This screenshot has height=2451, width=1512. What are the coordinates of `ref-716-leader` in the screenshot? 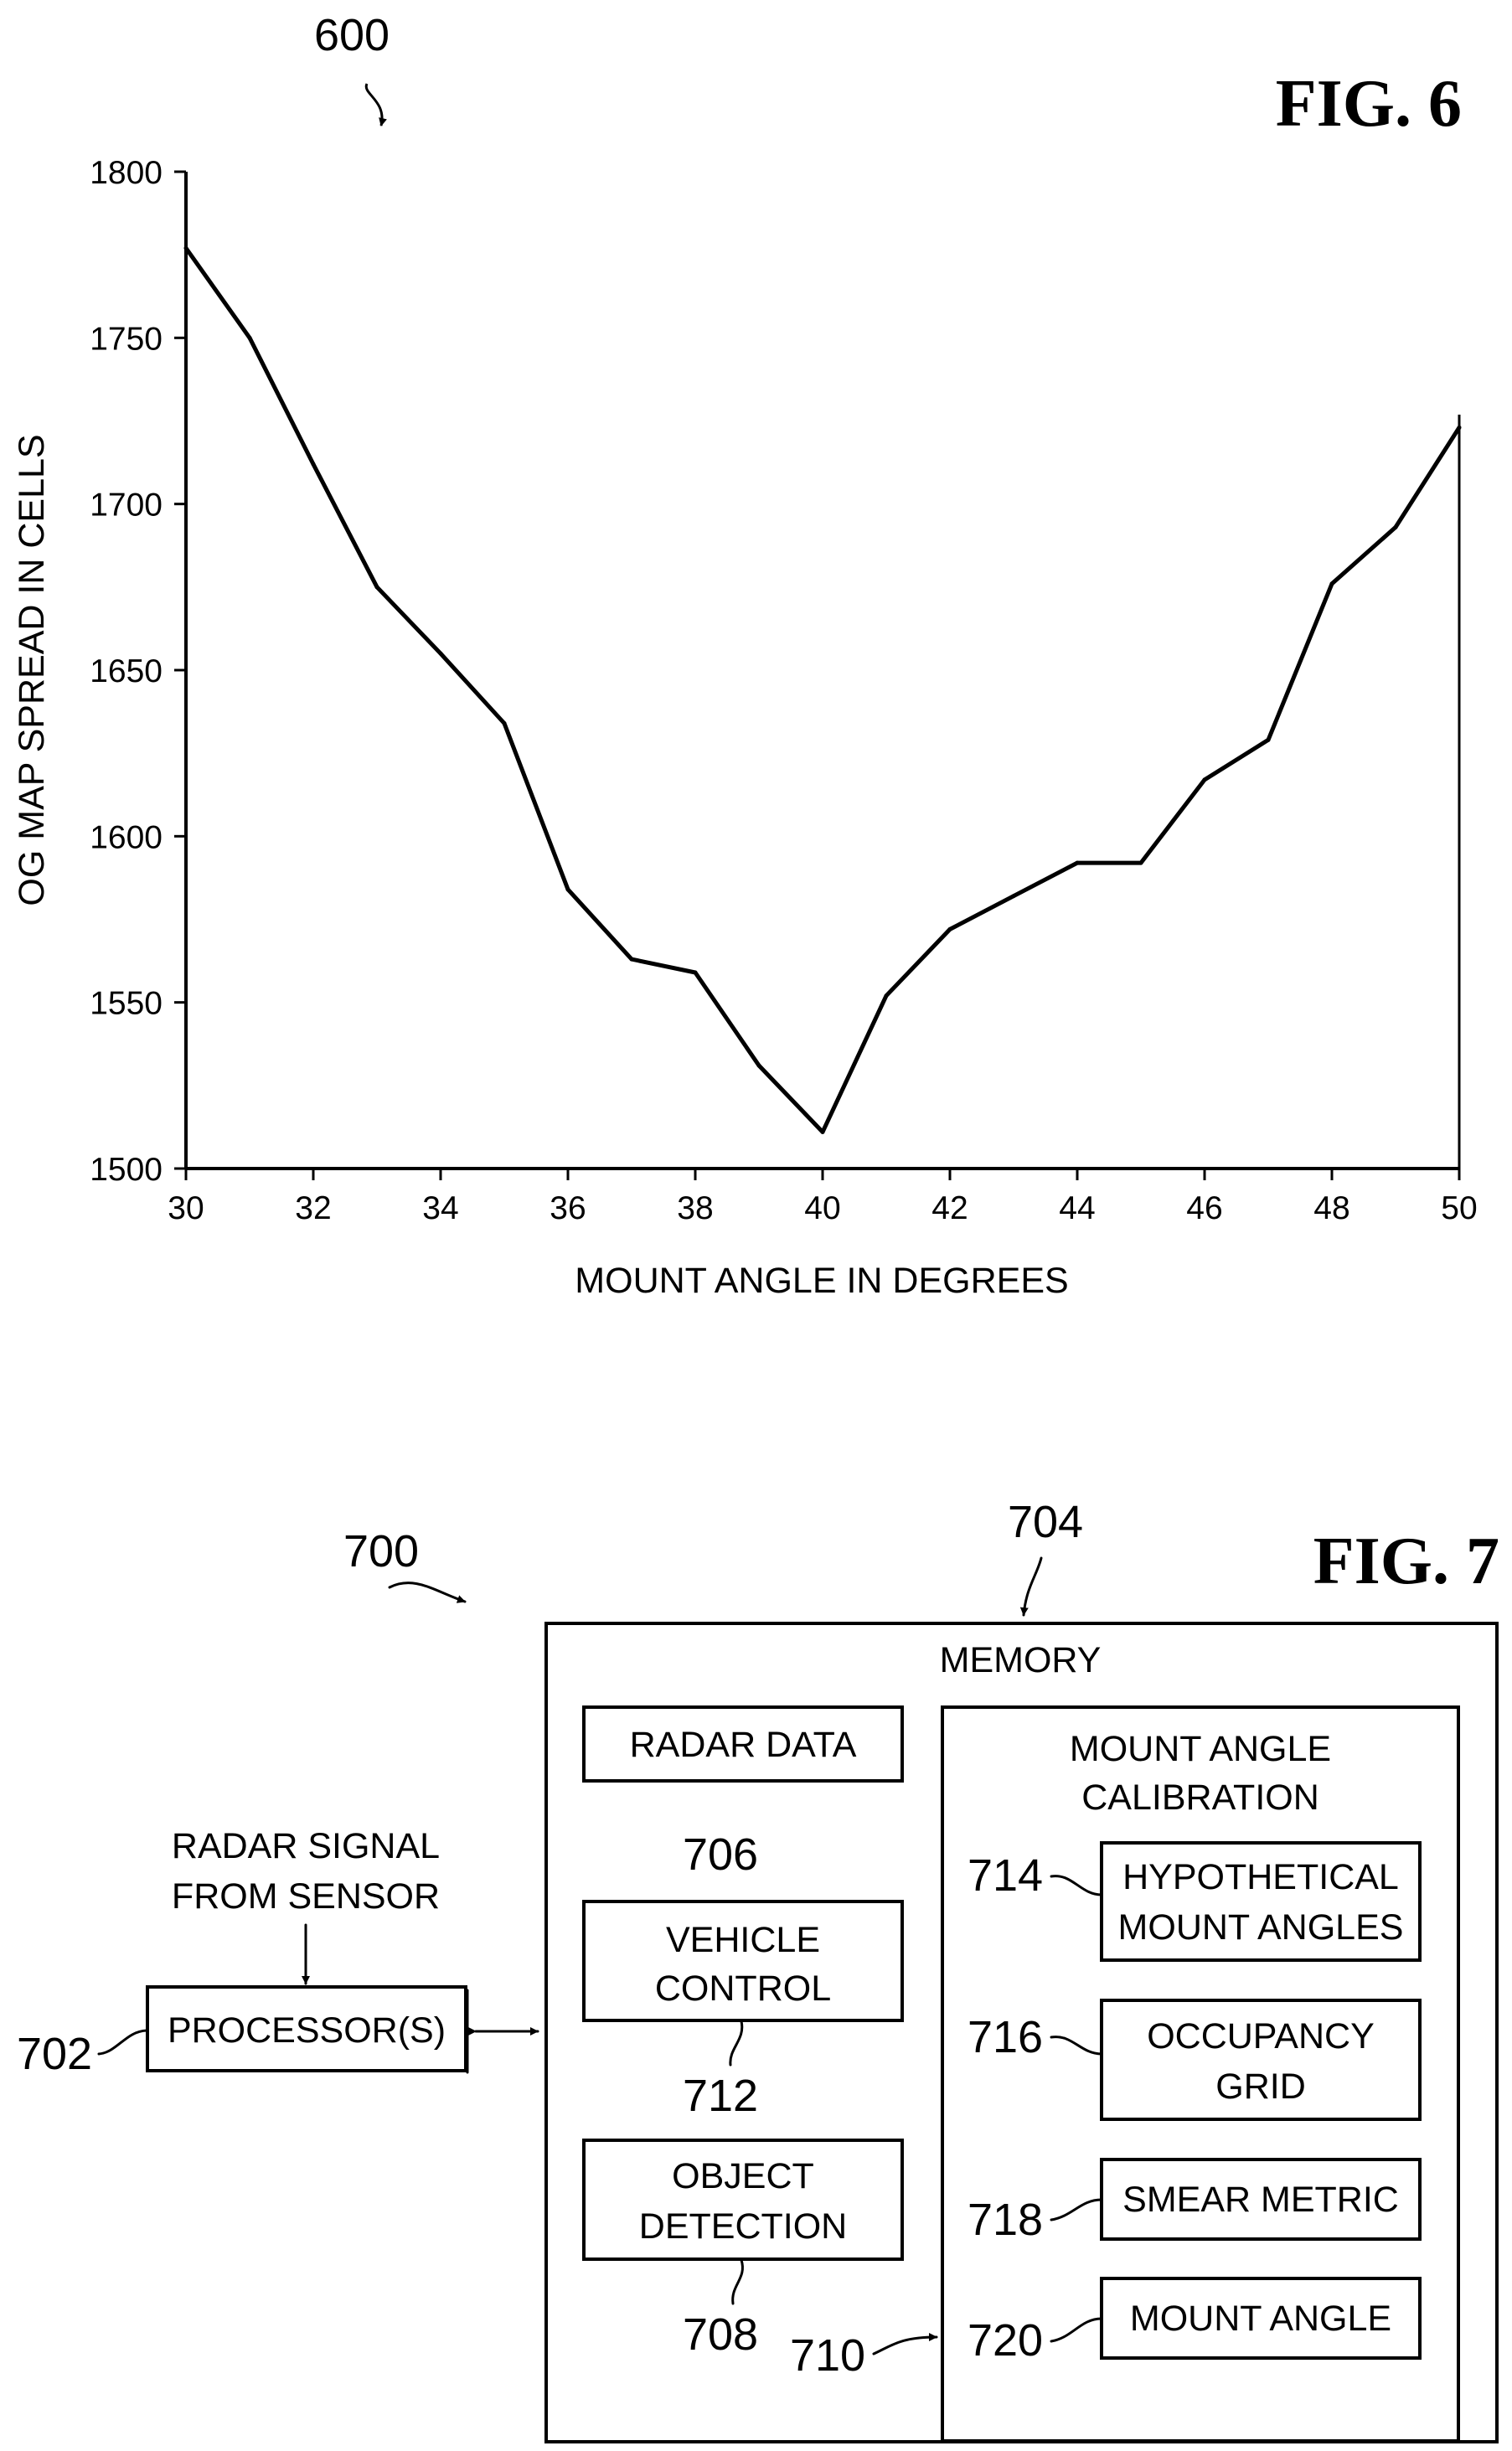 It's located at (1076, 2046).